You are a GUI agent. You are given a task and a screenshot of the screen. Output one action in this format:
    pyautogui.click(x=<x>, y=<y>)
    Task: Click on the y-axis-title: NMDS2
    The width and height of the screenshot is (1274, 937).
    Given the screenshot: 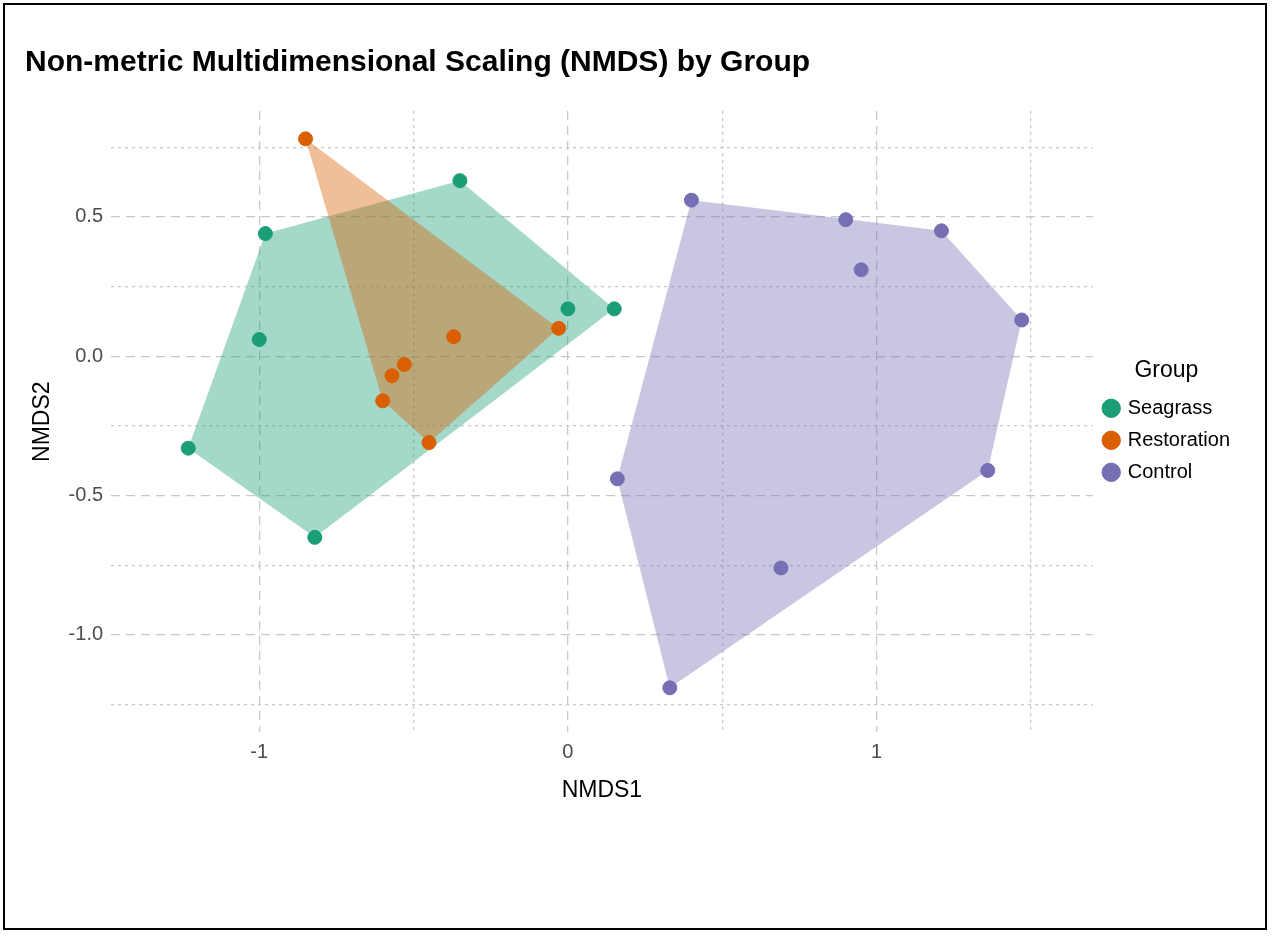 What is the action you would take?
    pyautogui.click(x=41, y=421)
    